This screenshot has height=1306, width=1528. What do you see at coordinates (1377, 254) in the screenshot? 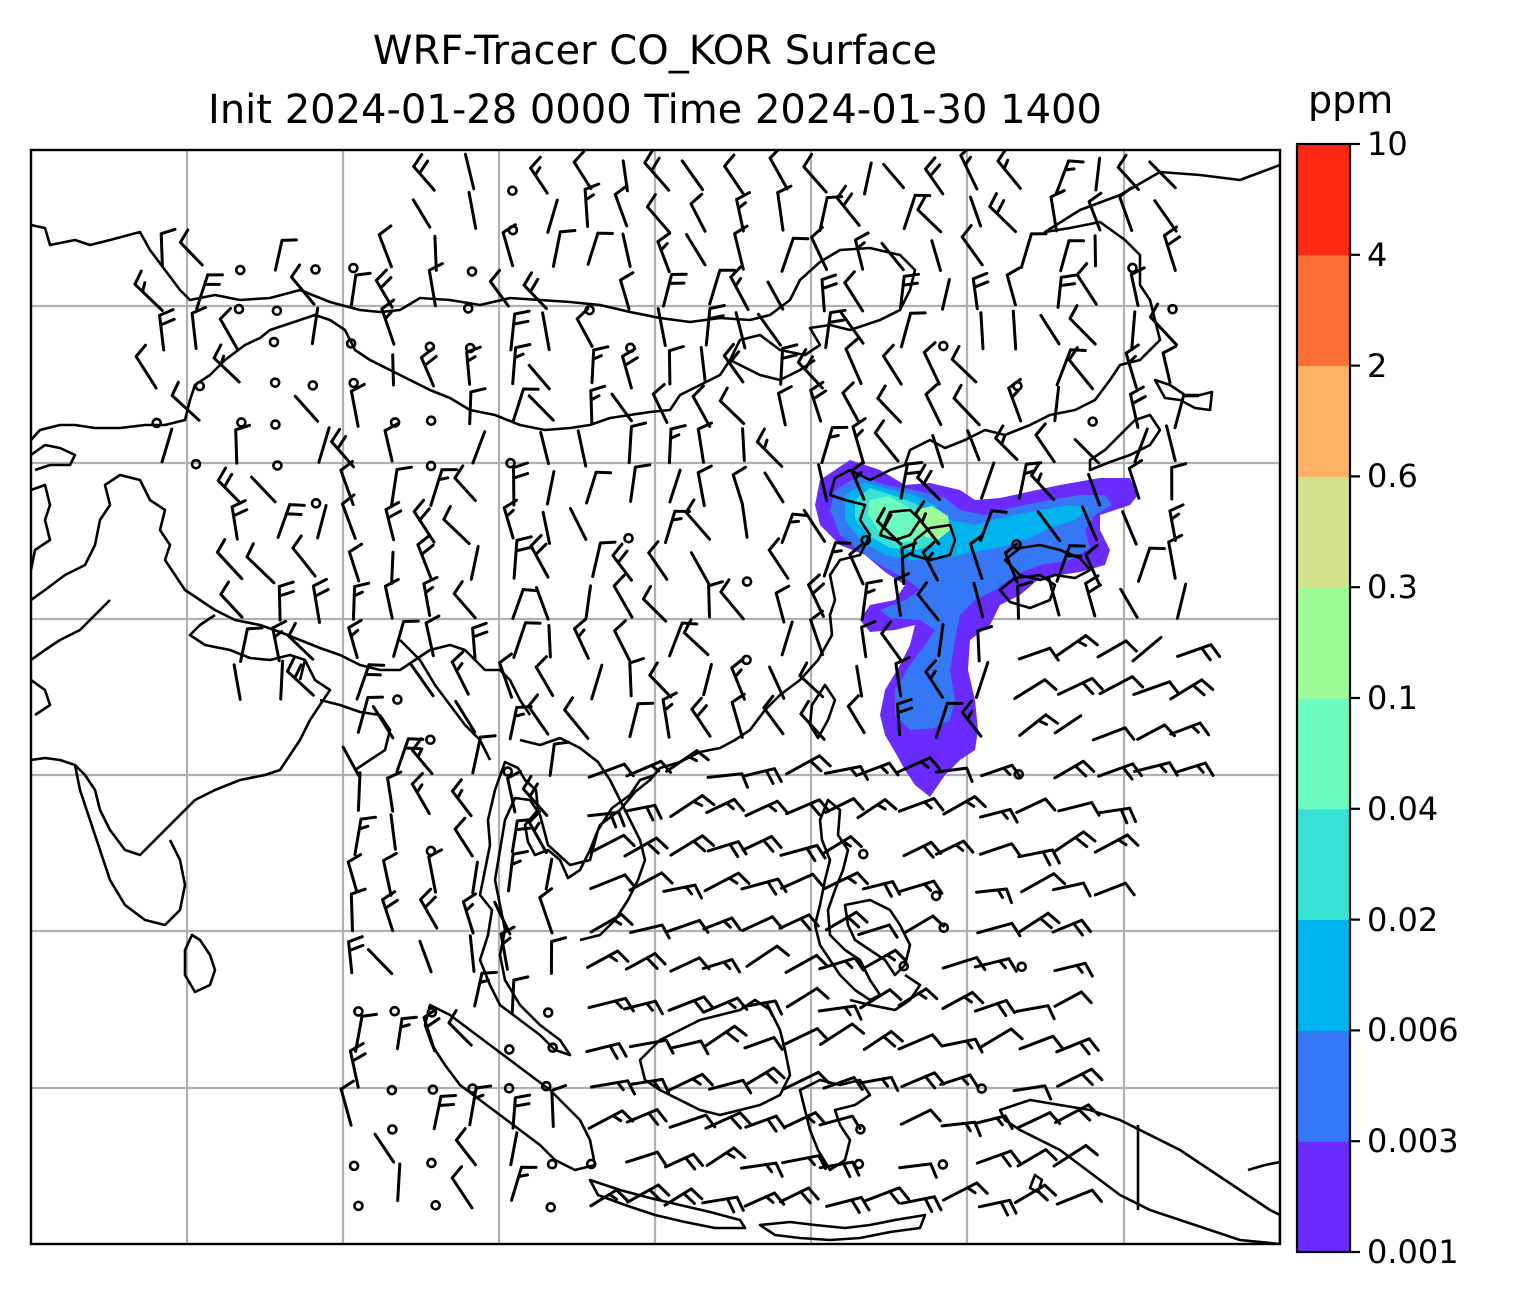
I see `colorbar-tick-label: 4` at bounding box center [1377, 254].